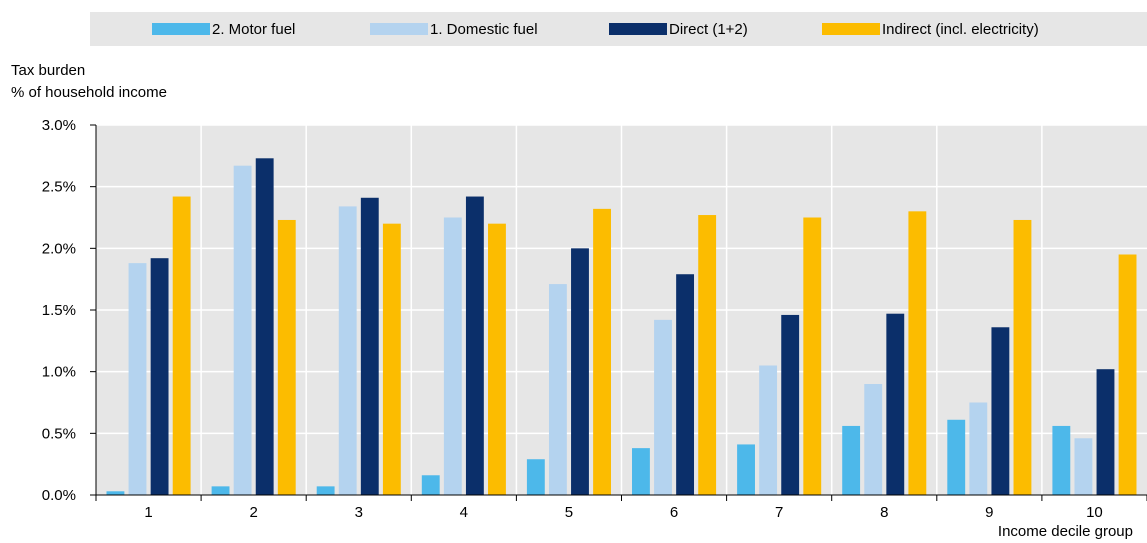 This screenshot has width=1147, height=543. I want to click on legend-item-indirect: Indirect (incl. electricity), so click(930, 29).